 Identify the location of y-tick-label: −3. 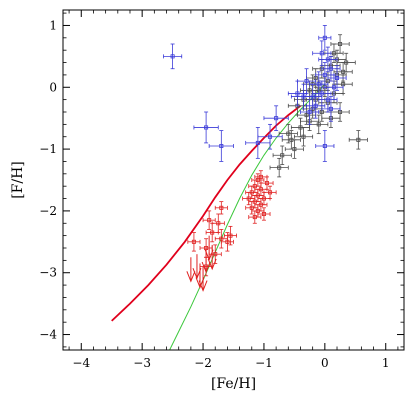
(48, 273).